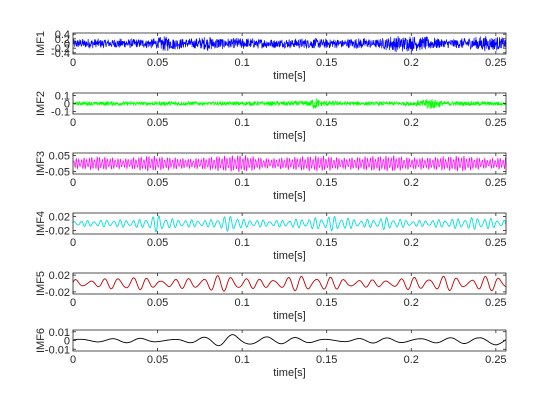 The image size is (560, 420). What do you see at coordinates (62, 35) in the screenshot?
I see `y-tick-label: 0.4` at bounding box center [62, 35].